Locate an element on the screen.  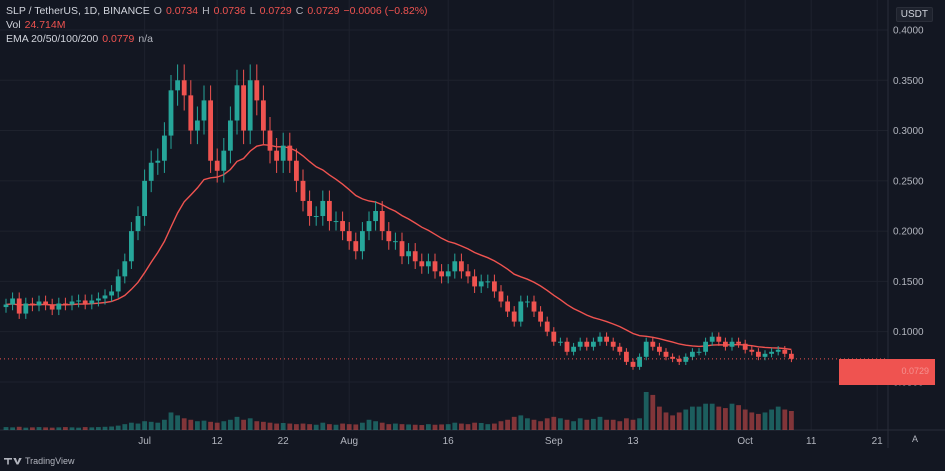
tradingview-logo: TradingView is located at coordinates (39, 461).